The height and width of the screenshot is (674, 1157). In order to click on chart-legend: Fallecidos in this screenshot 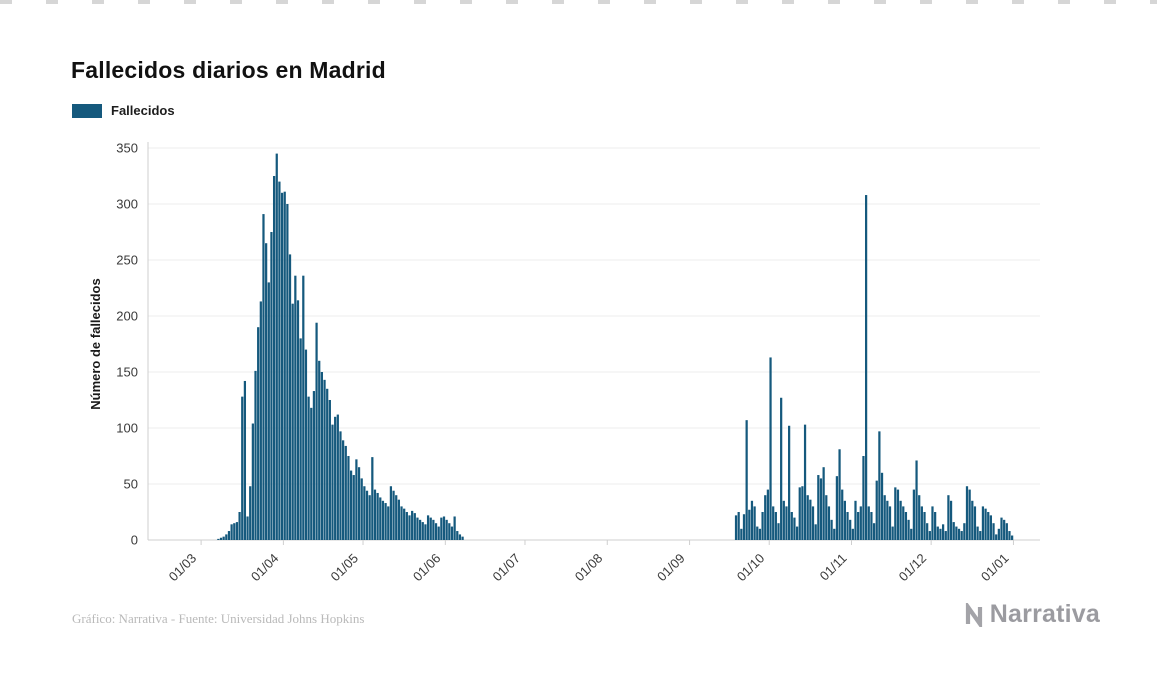, I will do `click(123, 110)`.